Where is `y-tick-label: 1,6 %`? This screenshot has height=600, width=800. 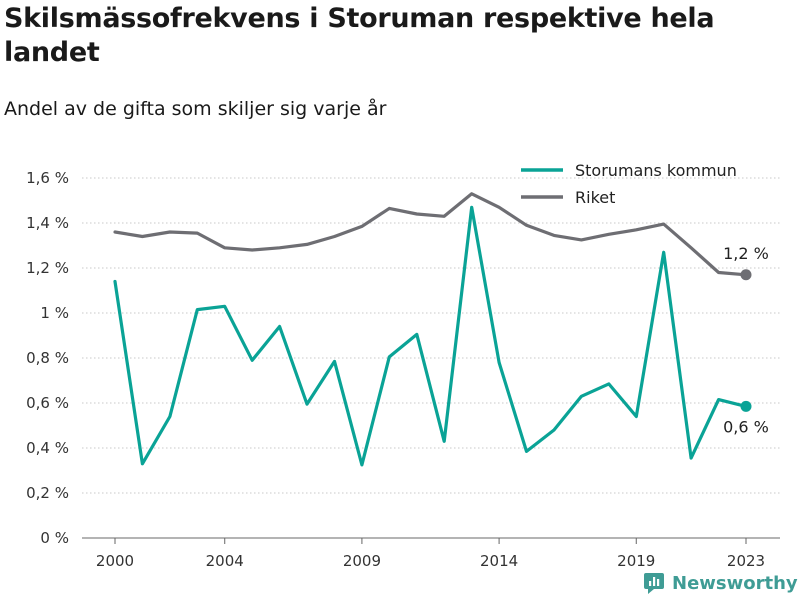 y-tick-label: 1,6 % is located at coordinates (47, 178).